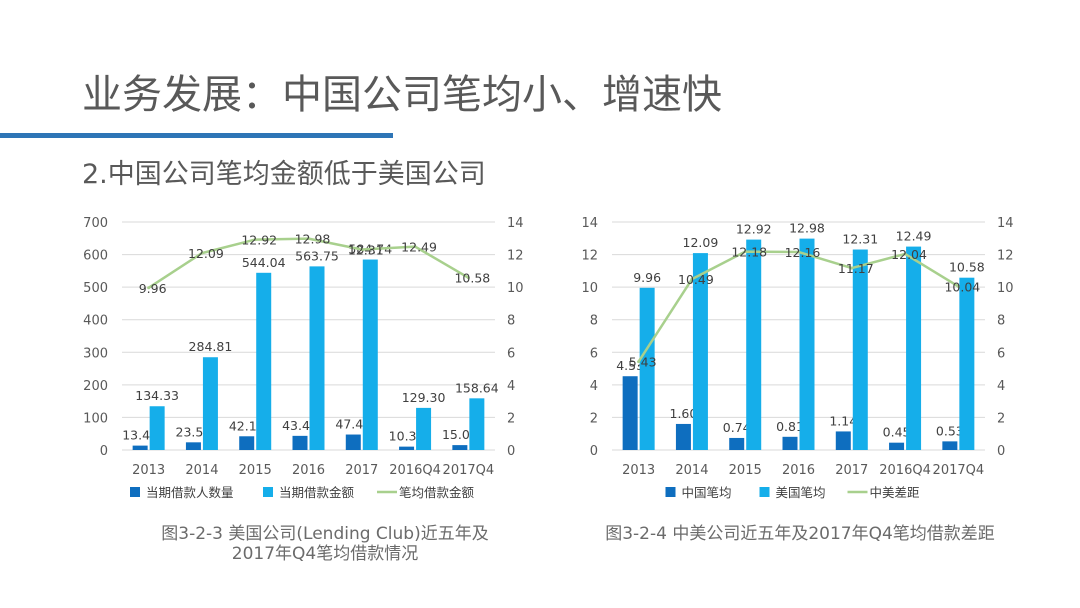  I want to click on bar-data-label: 12.31, so click(860, 239).